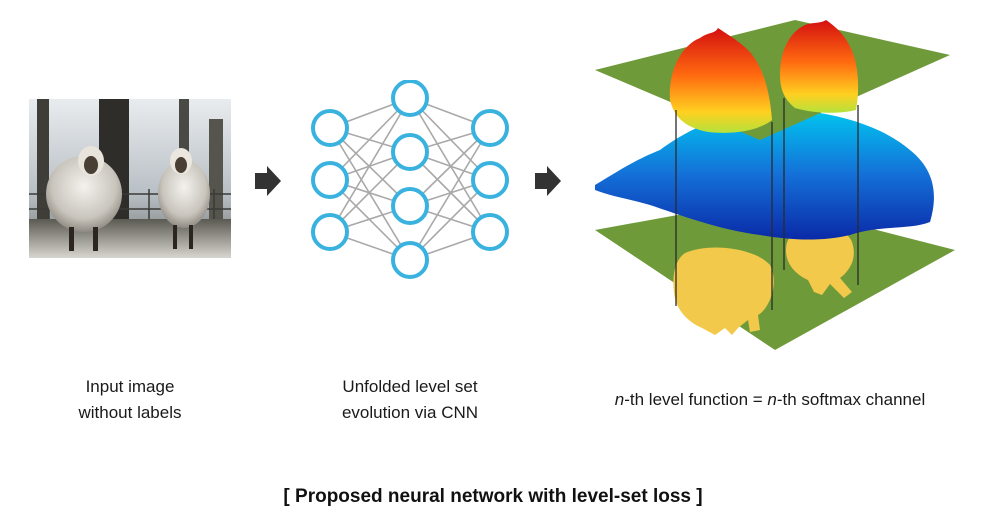 This screenshot has height=528, width=986. What do you see at coordinates (330, 232) in the screenshot?
I see `network-node-l0-n2` at bounding box center [330, 232].